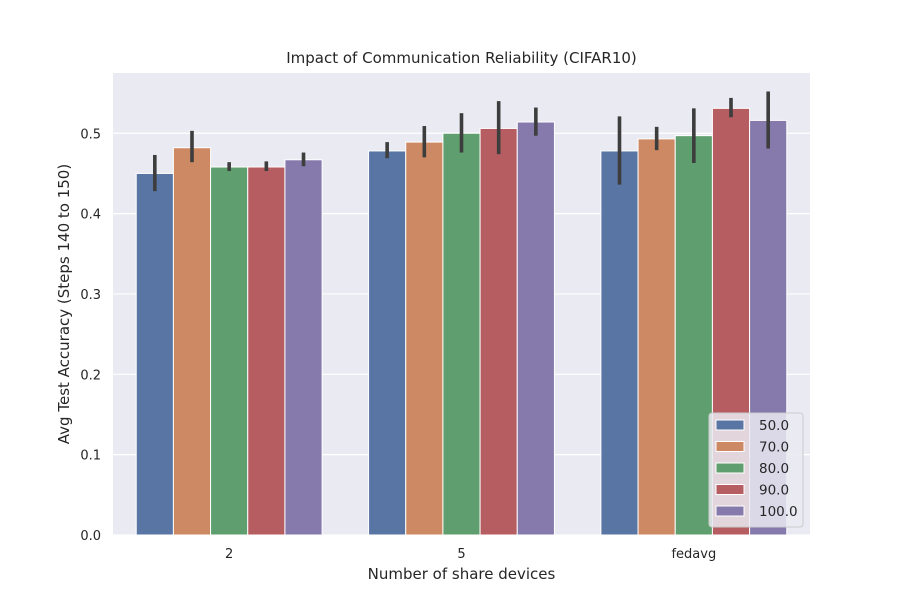 The height and width of the screenshot is (600, 900). Describe the element at coordinates (90, 134) in the screenshot. I see `y-tick-label: 0.5` at that location.